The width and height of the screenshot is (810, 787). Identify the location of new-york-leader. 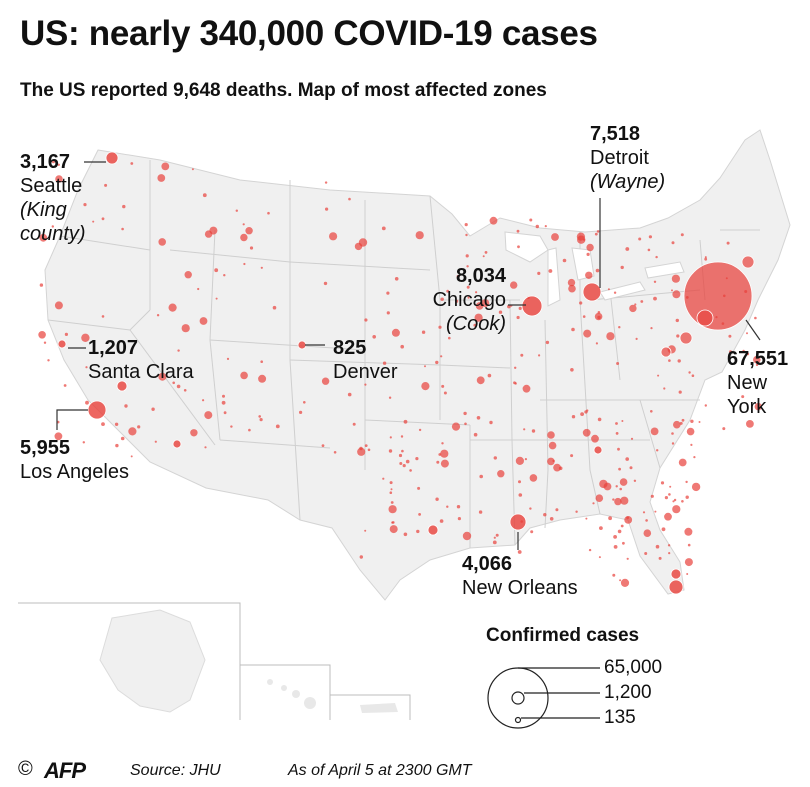
(753, 330).